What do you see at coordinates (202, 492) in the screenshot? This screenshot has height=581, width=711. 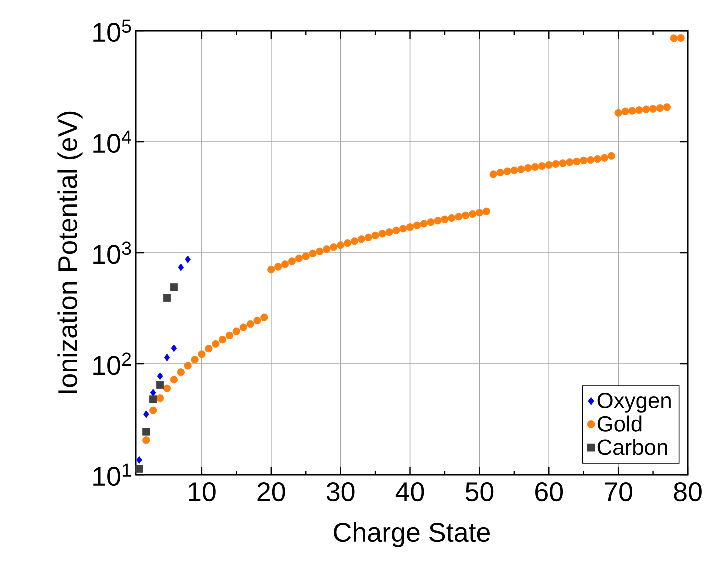 I see `x-tick-label: 10` at bounding box center [202, 492].